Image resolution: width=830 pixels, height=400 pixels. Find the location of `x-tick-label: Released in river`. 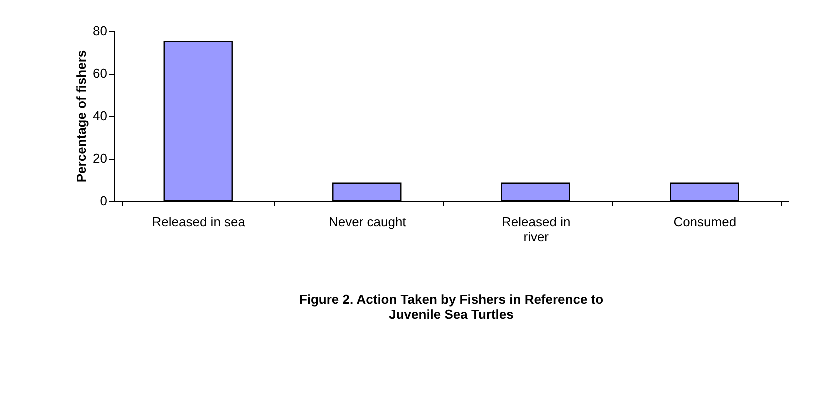

x-tick-label: Released in river is located at coordinates (536, 229).